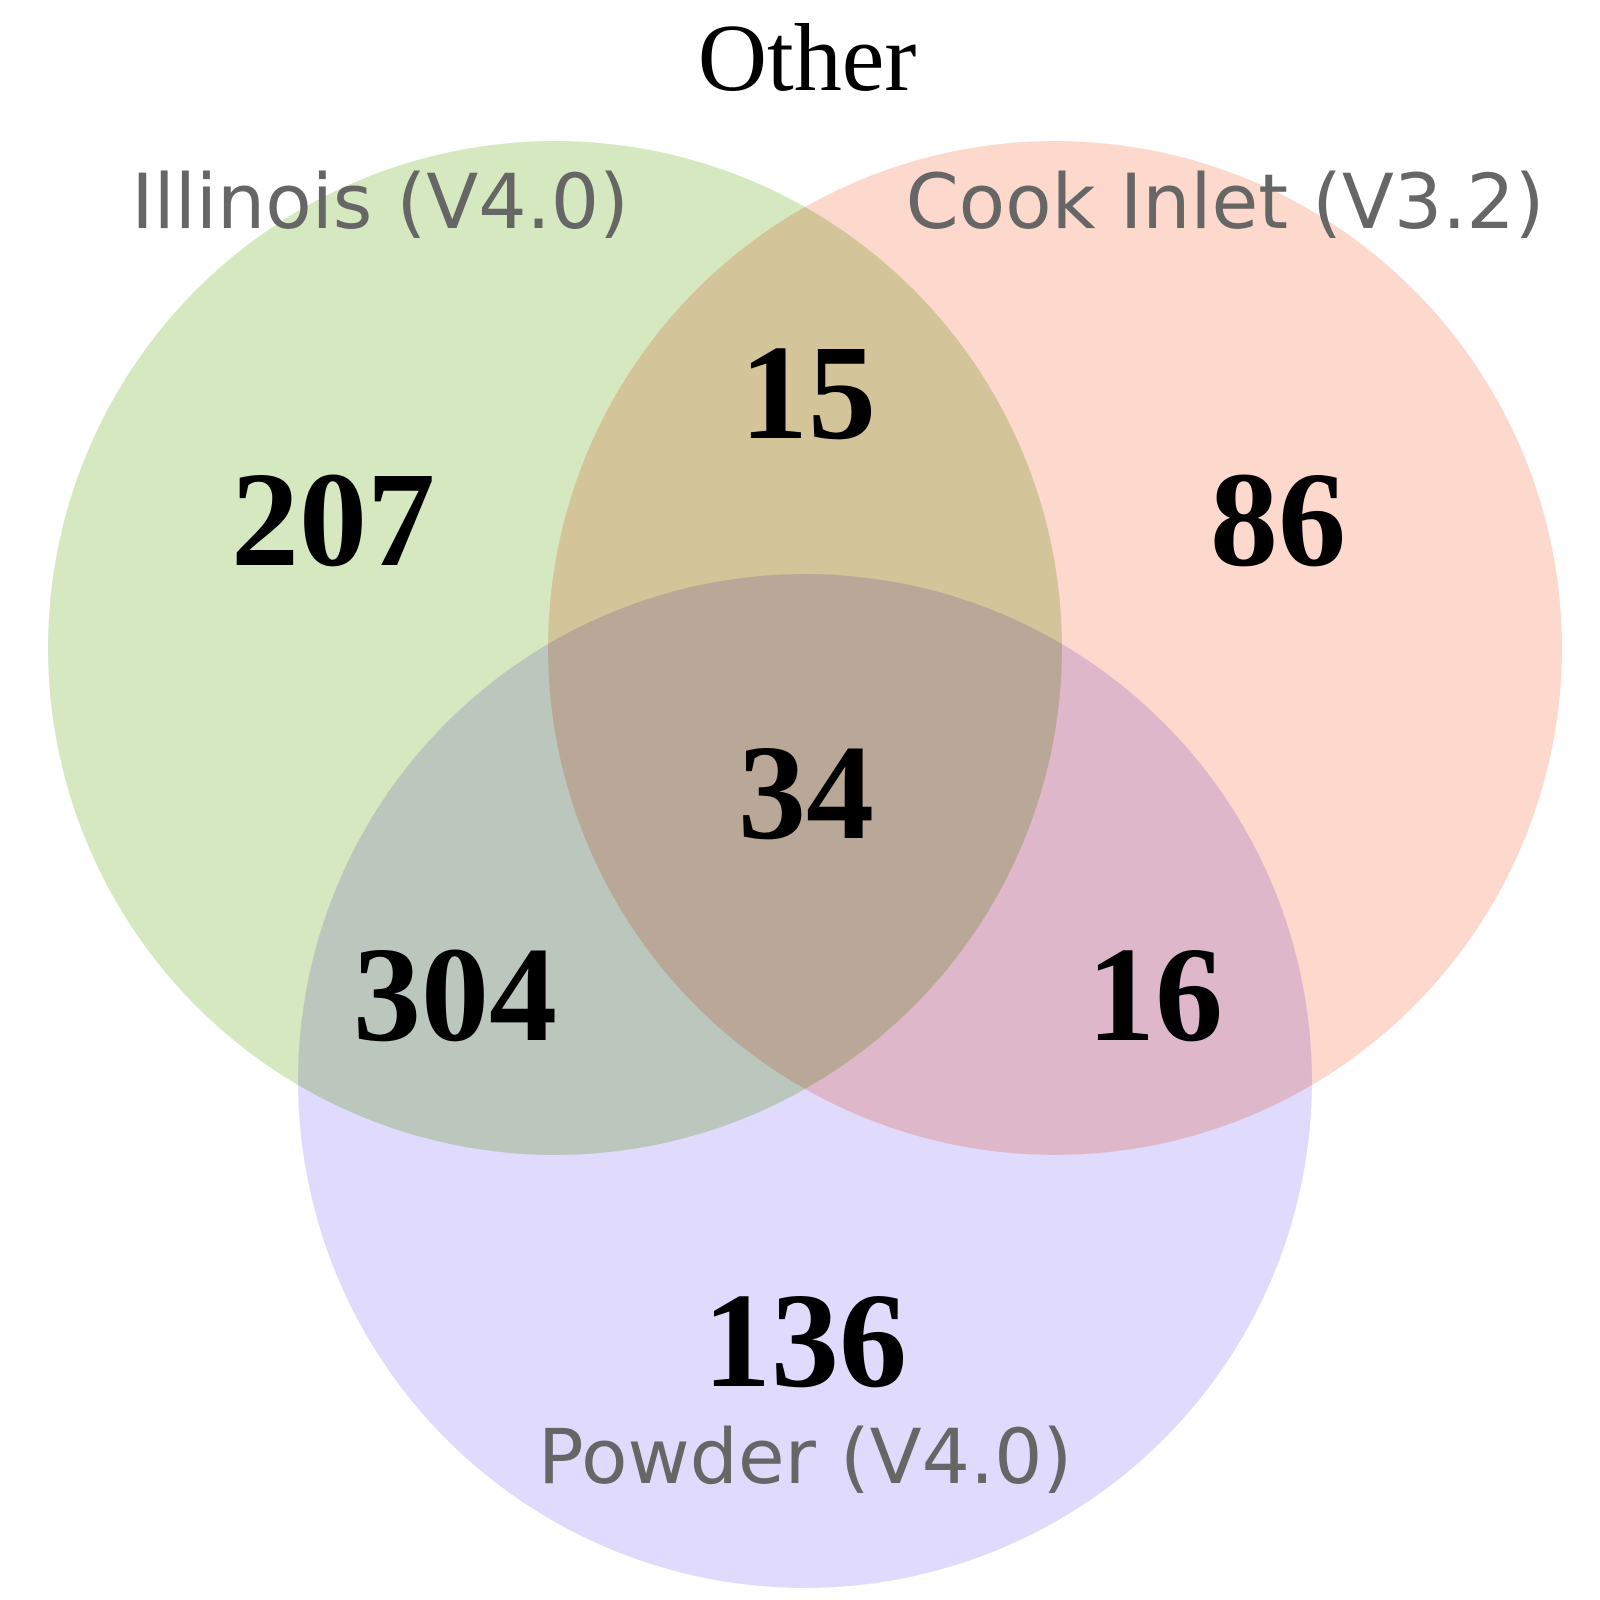  I want to click on count-illinois-only: 207, so click(333, 520).